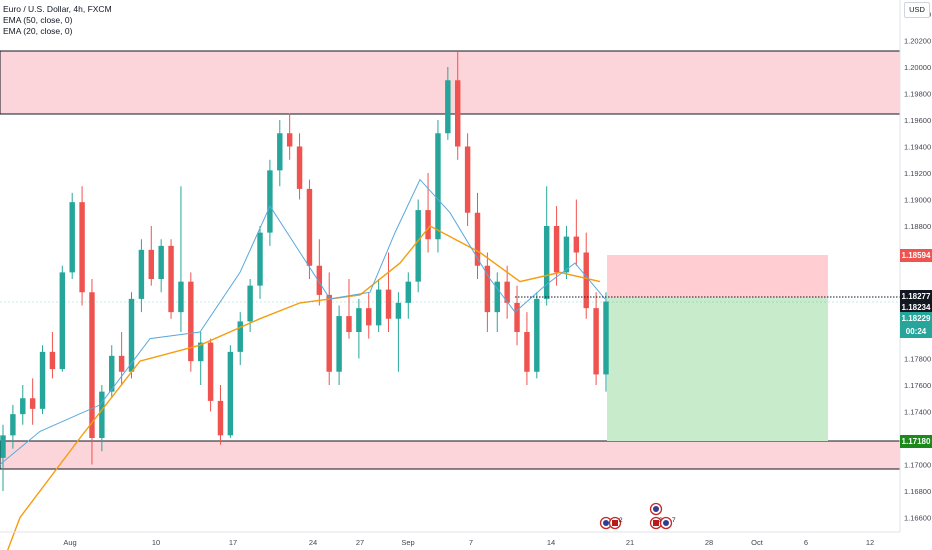  Describe the element at coordinates (917, 67) in the screenshot. I see `price-tick-label: 1.20000` at that location.